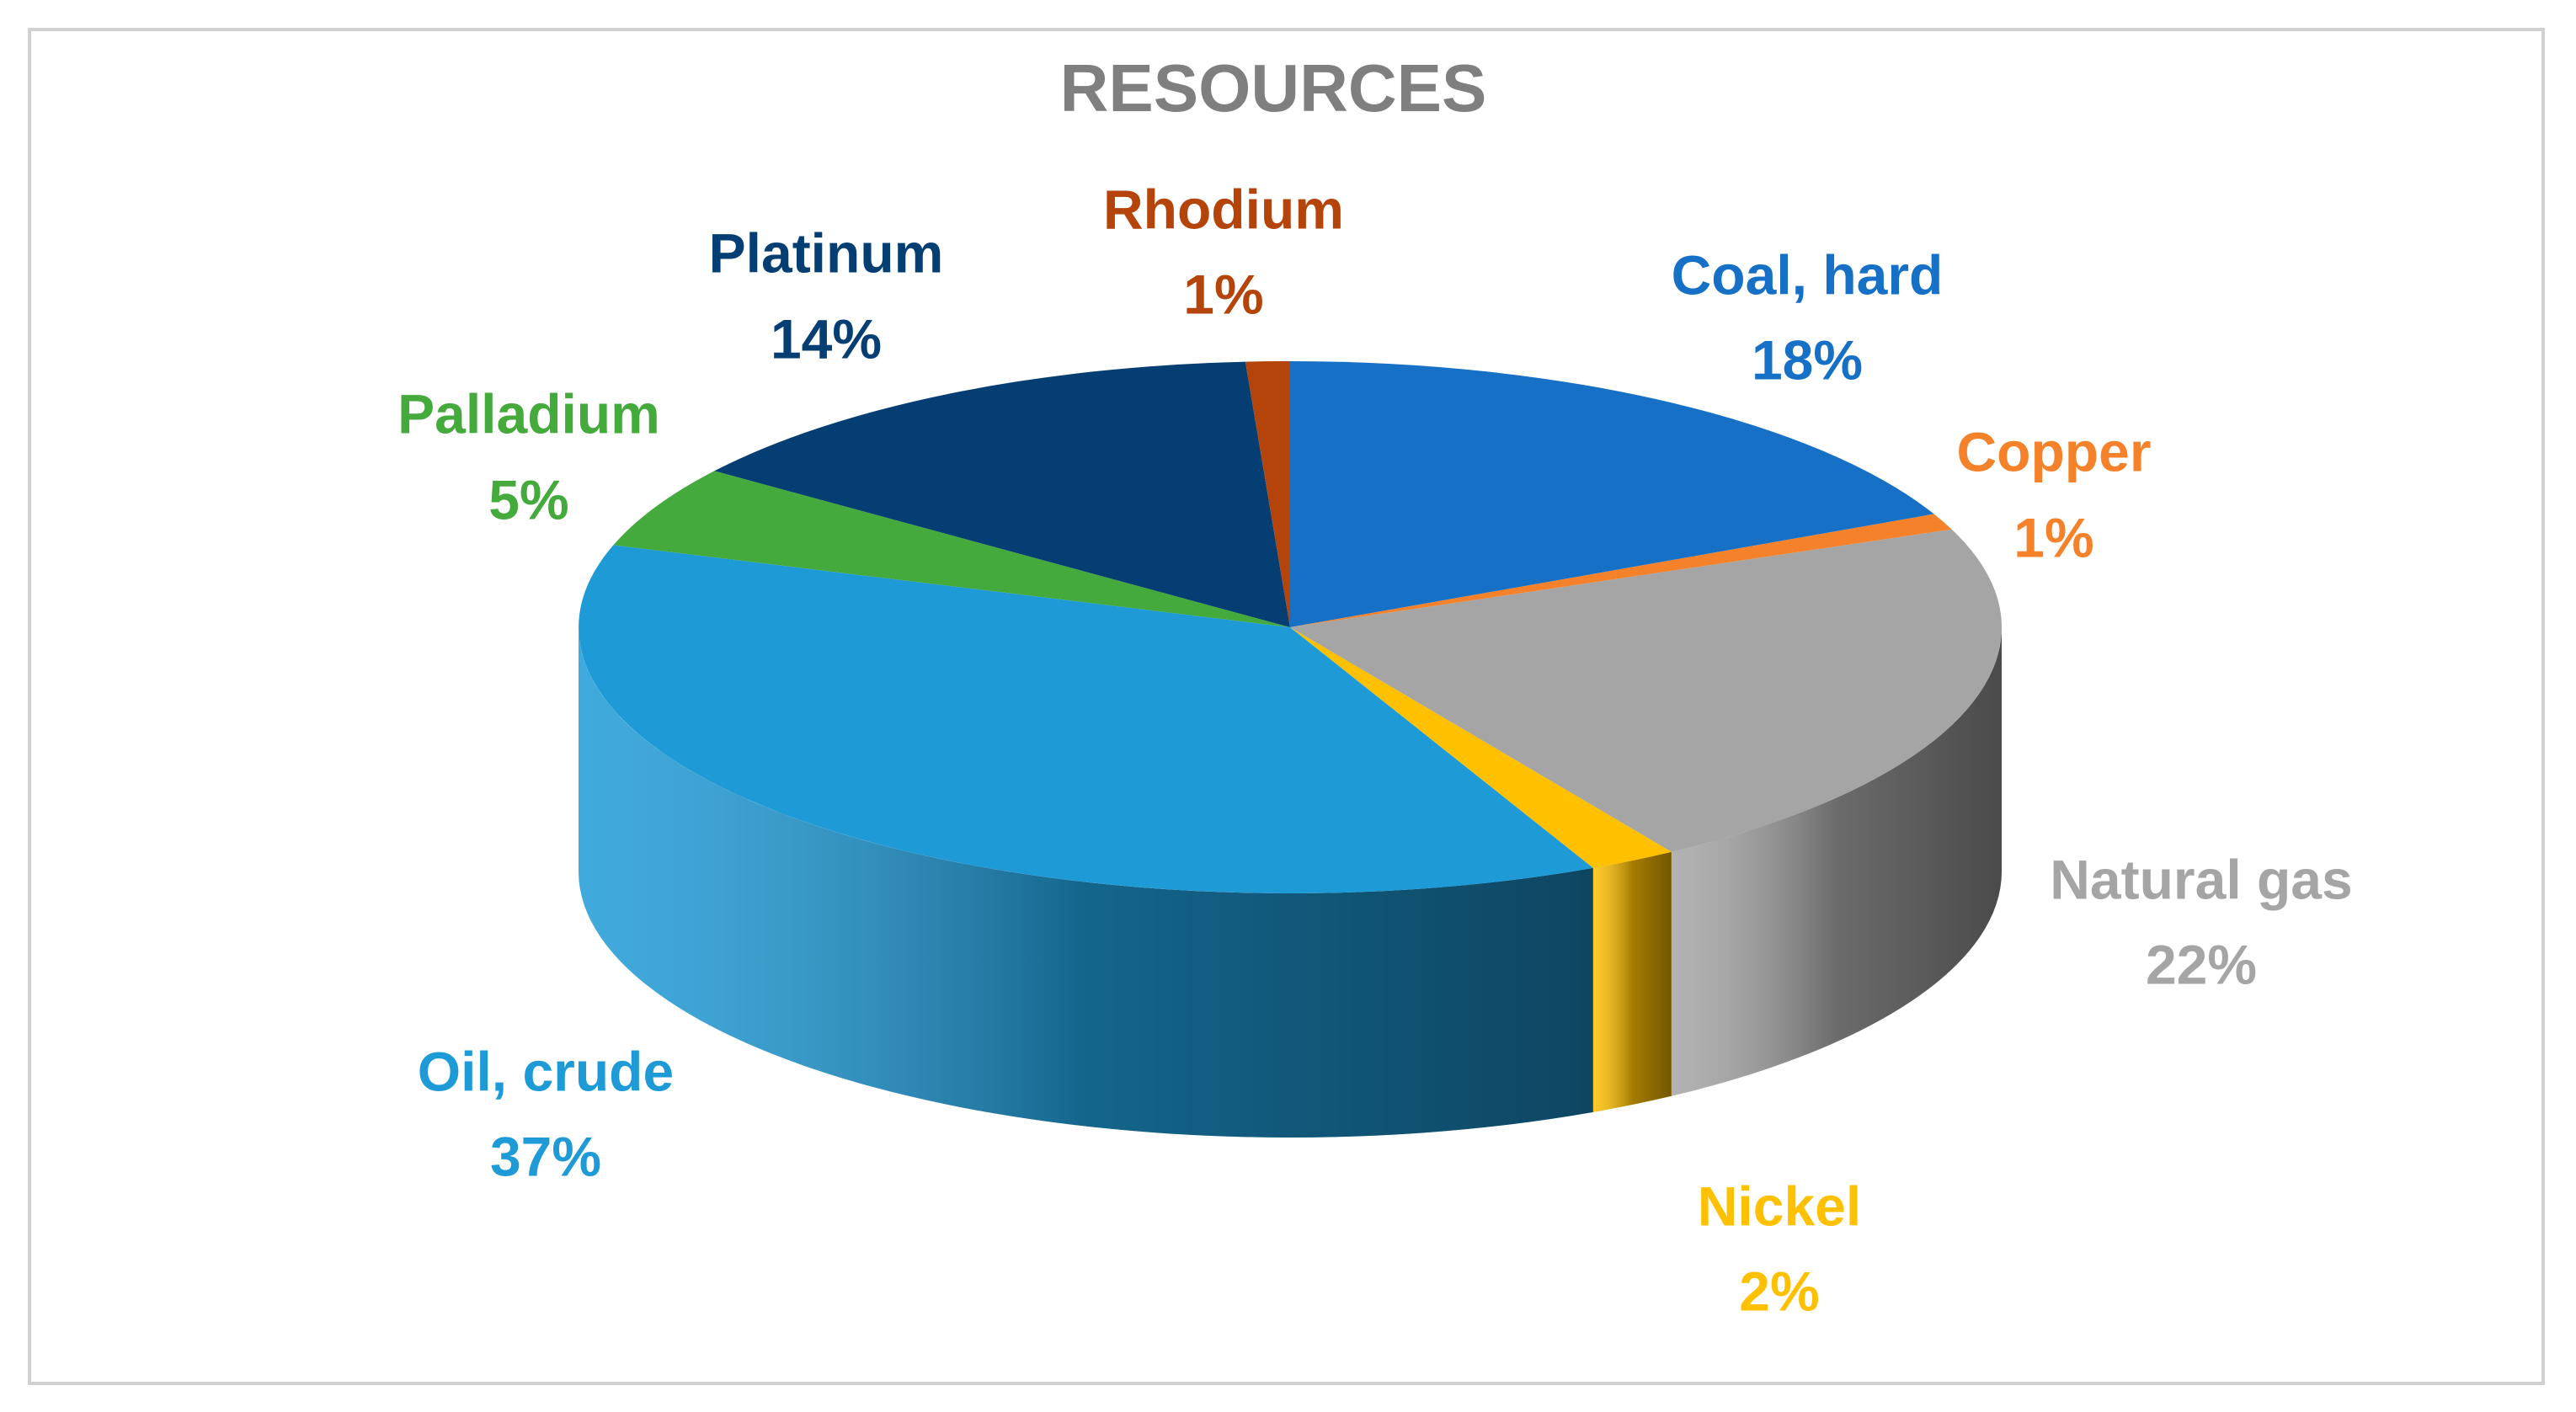 This screenshot has width=2576, height=1412. I want to click on value-label: 14%, so click(826, 338).